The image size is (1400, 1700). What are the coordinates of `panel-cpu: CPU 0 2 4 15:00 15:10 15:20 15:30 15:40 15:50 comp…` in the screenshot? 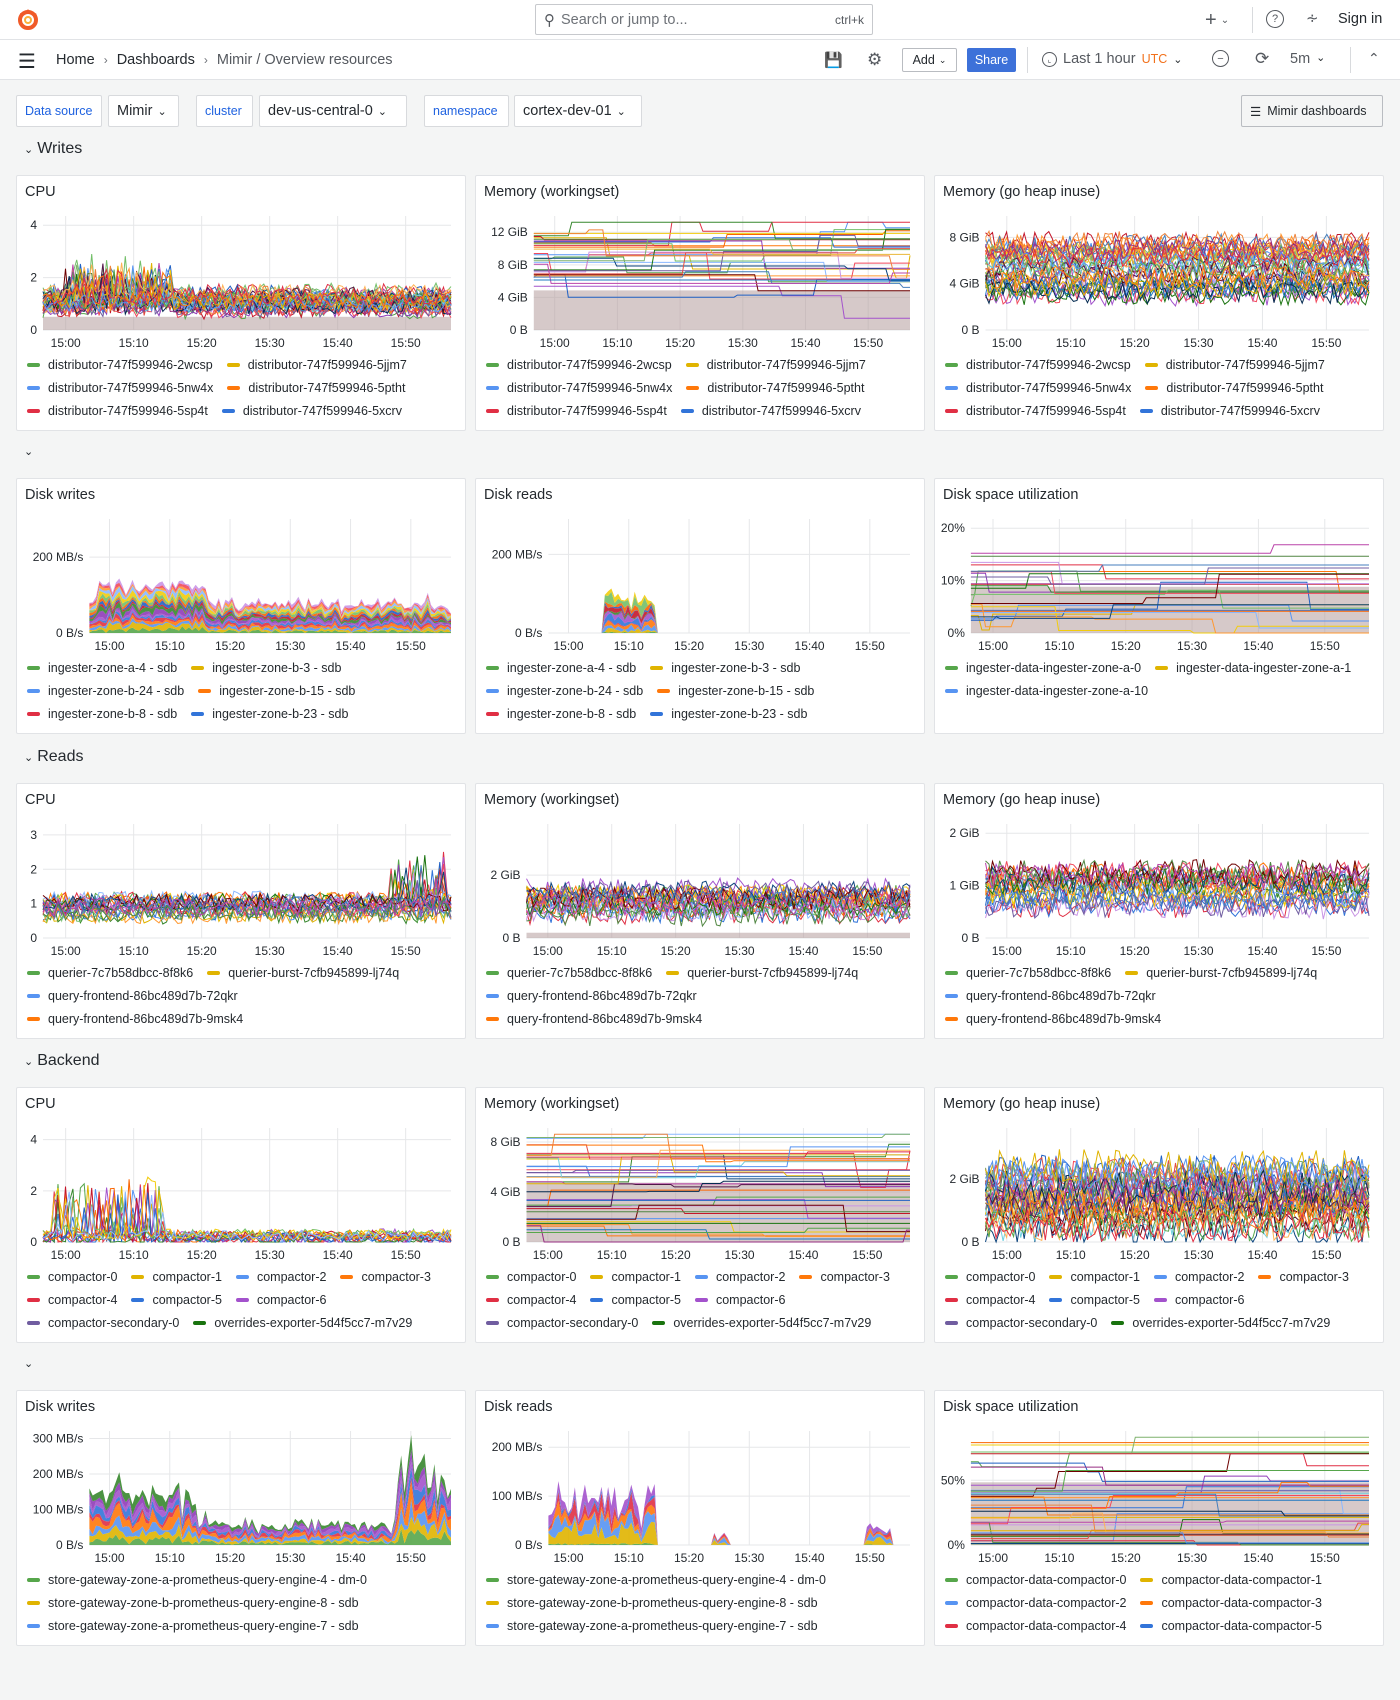 It's located at (241, 1215).